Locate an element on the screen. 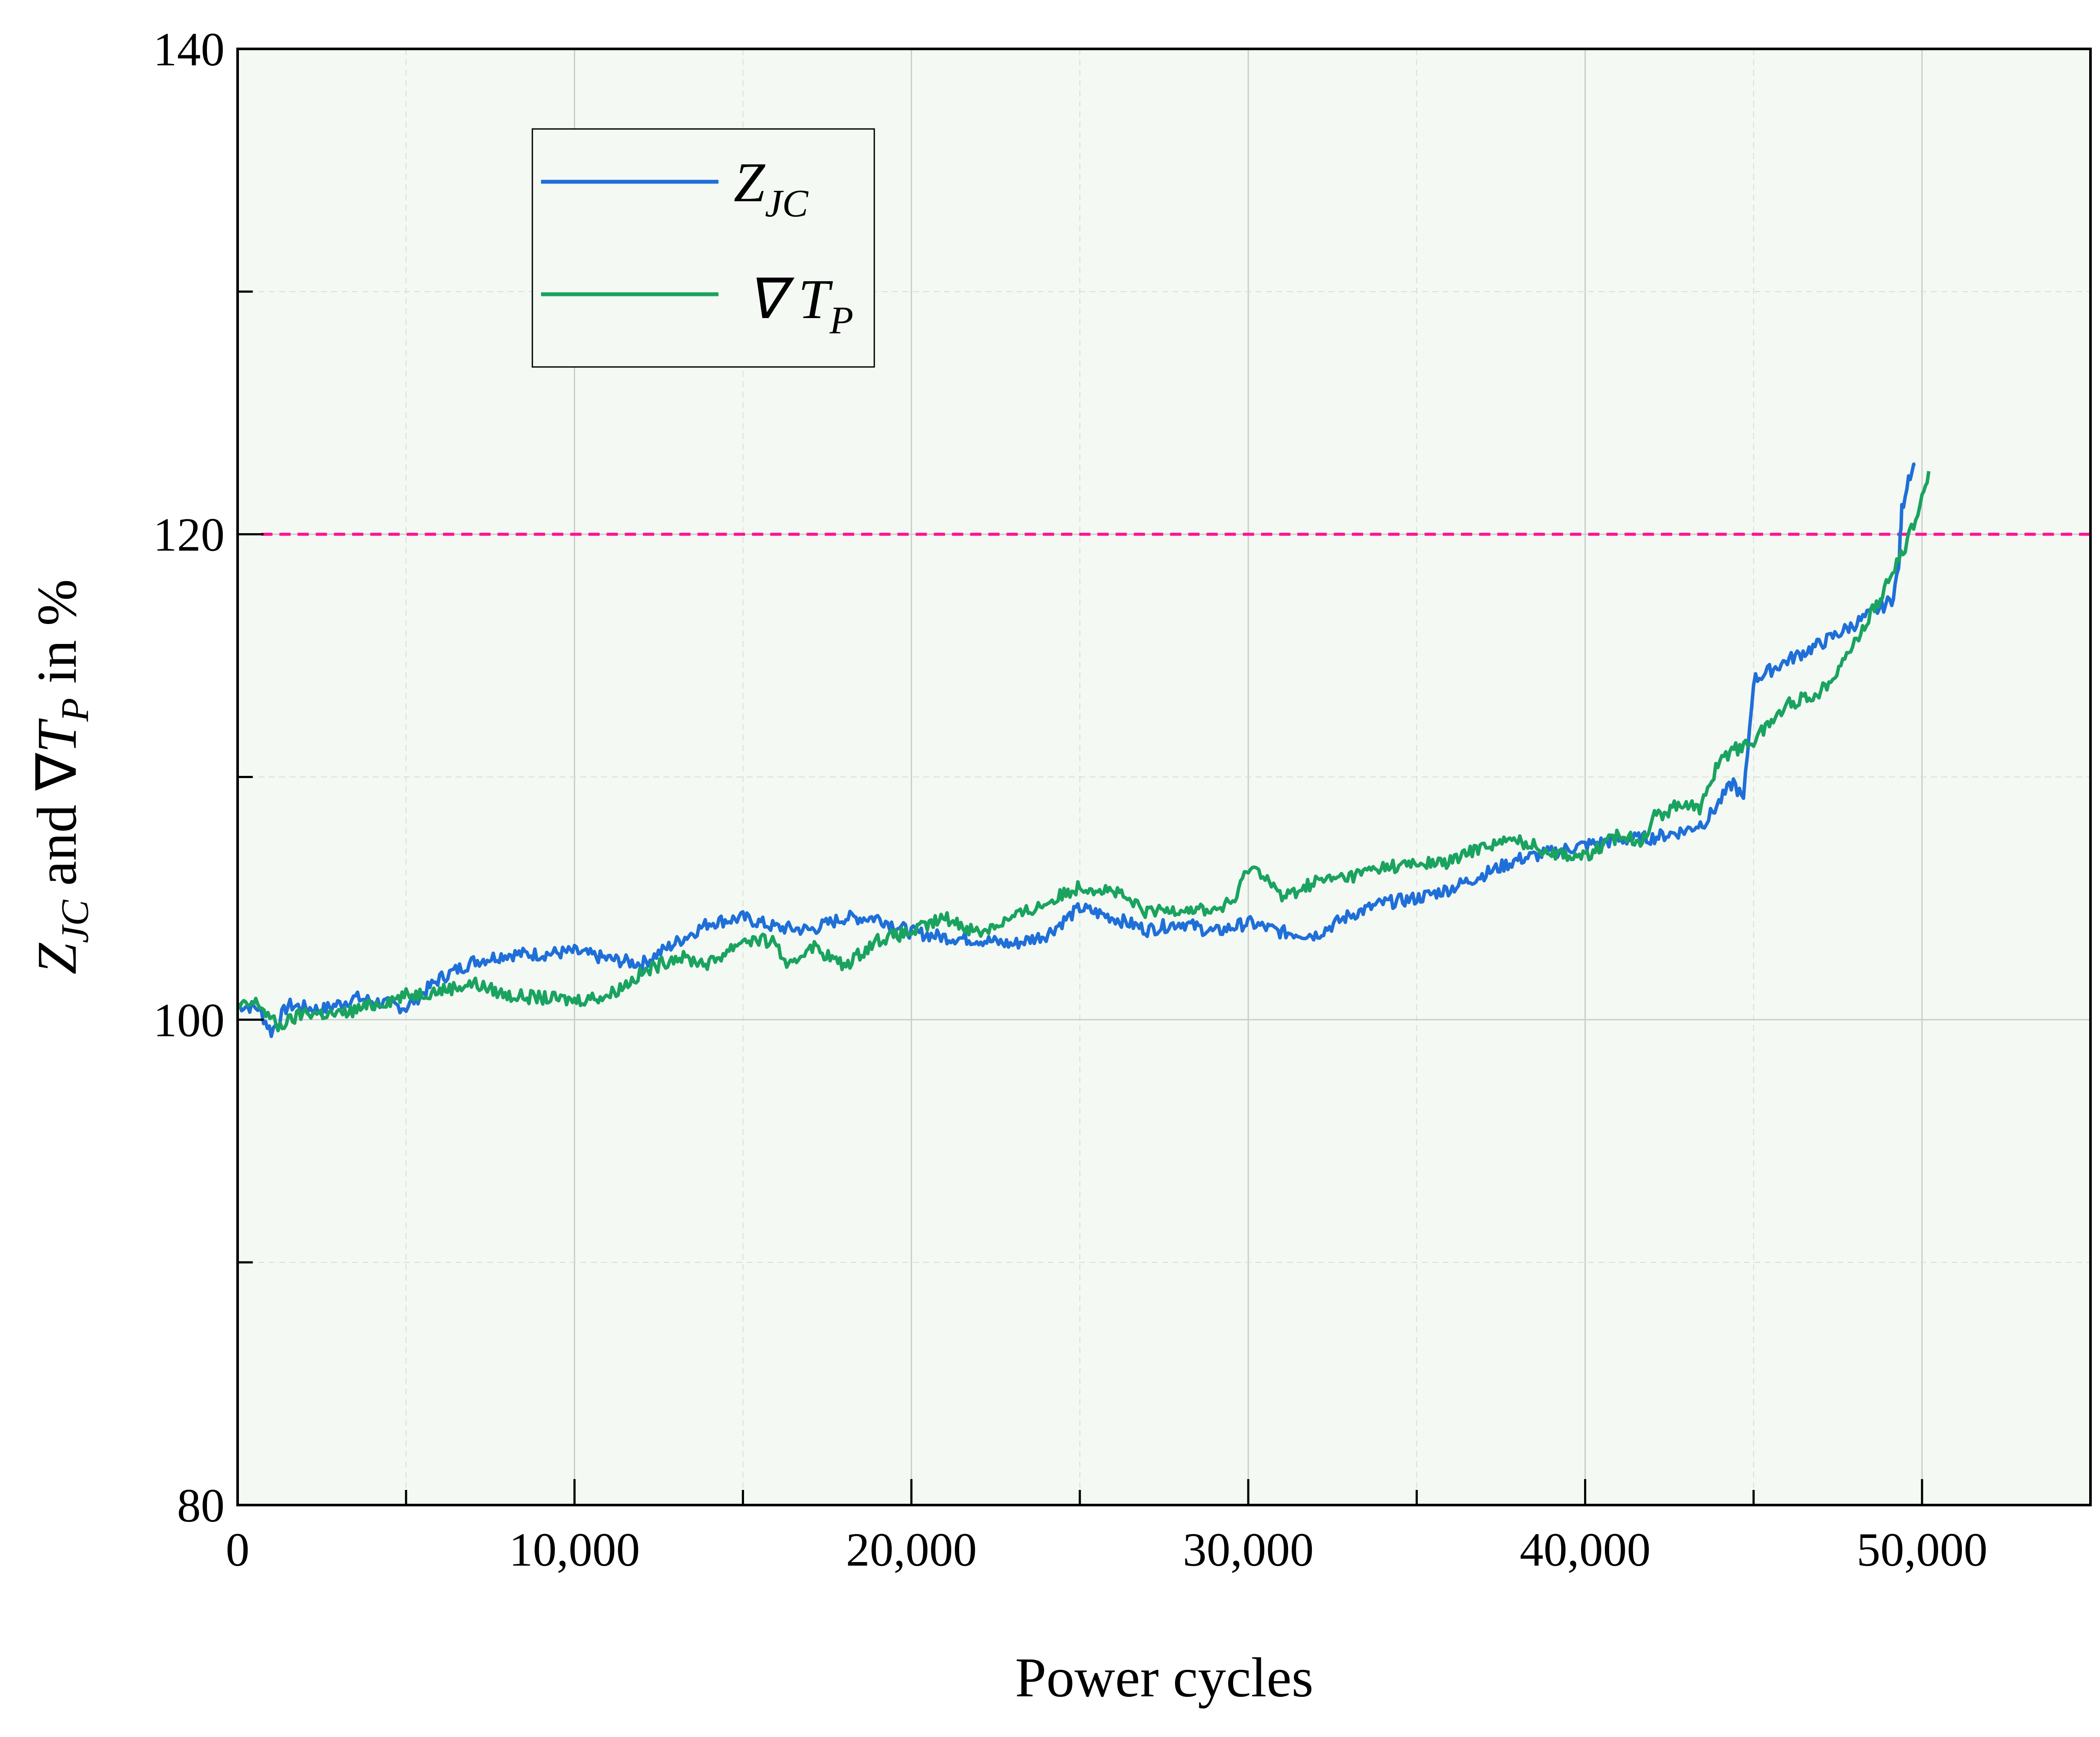 This screenshot has height=1737, width=2100. x-tick-label: 40,000 is located at coordinates (1585, 1549).